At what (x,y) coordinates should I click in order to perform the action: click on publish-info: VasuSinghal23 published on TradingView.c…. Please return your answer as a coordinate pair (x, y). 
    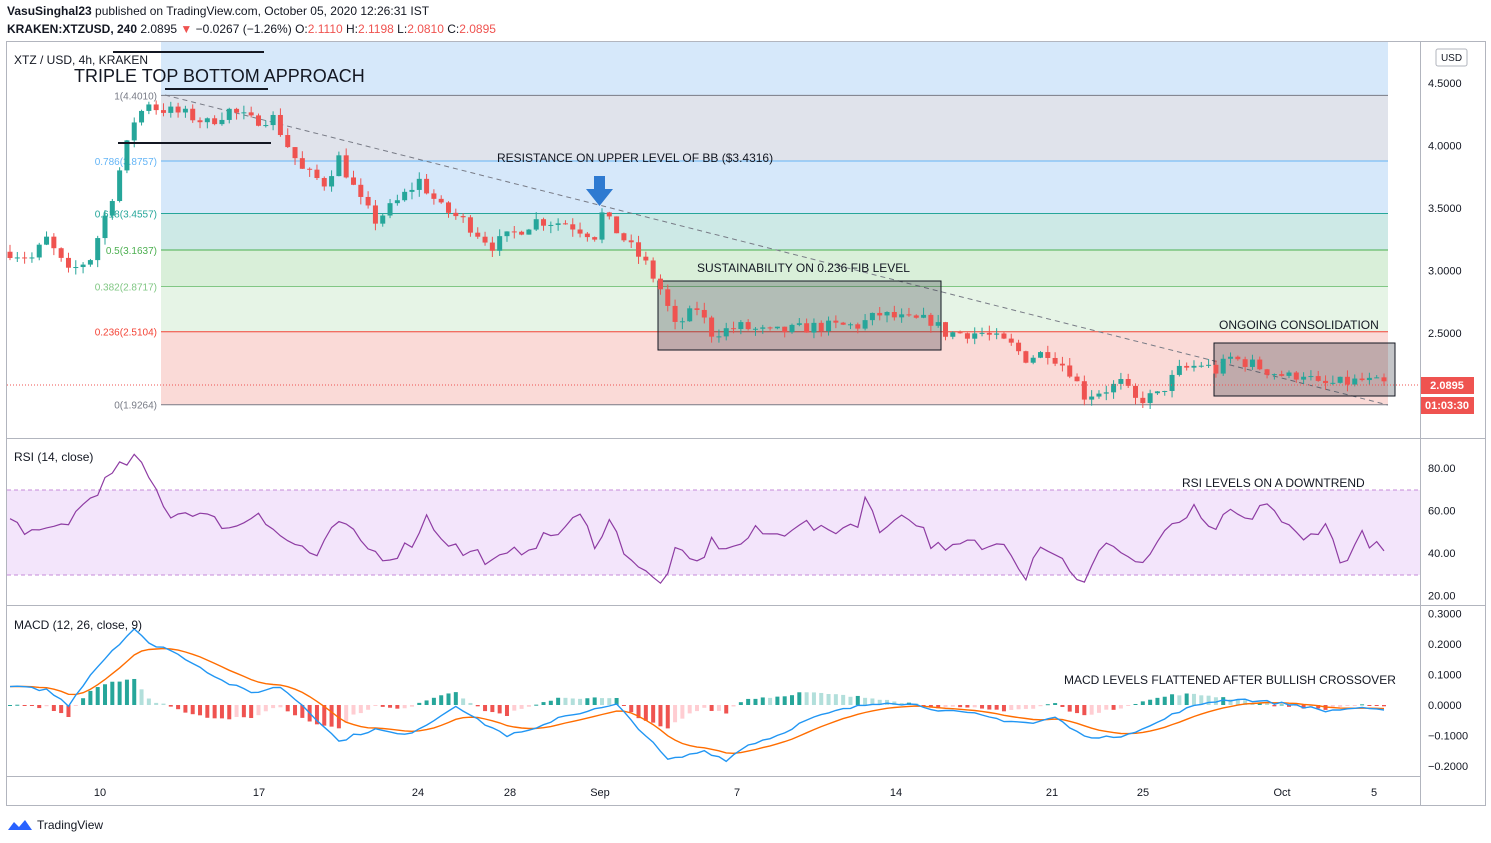
    Looking at the image, I should click on (218, 11).